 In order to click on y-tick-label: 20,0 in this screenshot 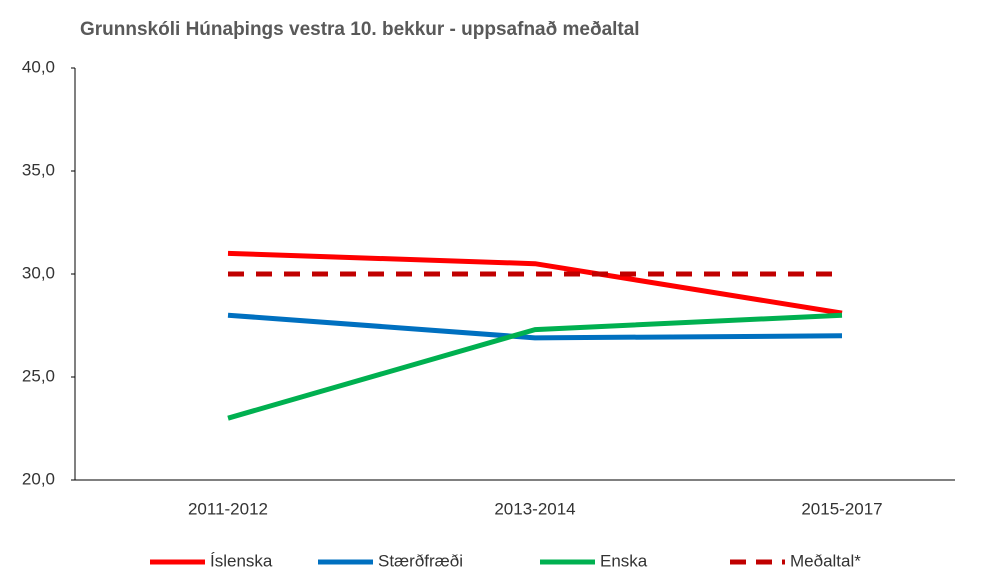, I will do `click(38, 478)`.